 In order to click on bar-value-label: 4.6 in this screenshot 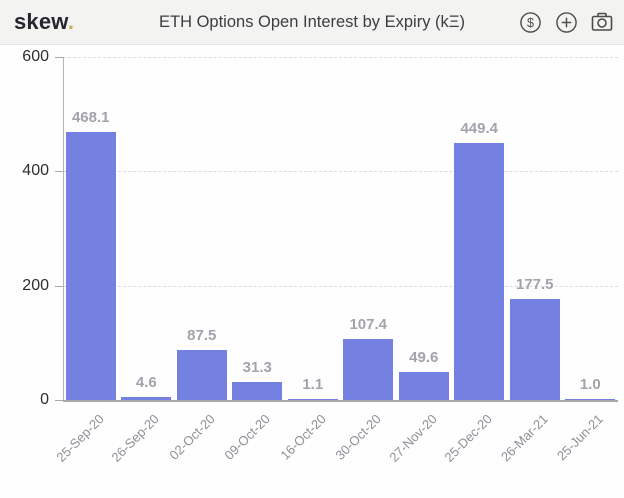, I will do `click(146, 383)`.